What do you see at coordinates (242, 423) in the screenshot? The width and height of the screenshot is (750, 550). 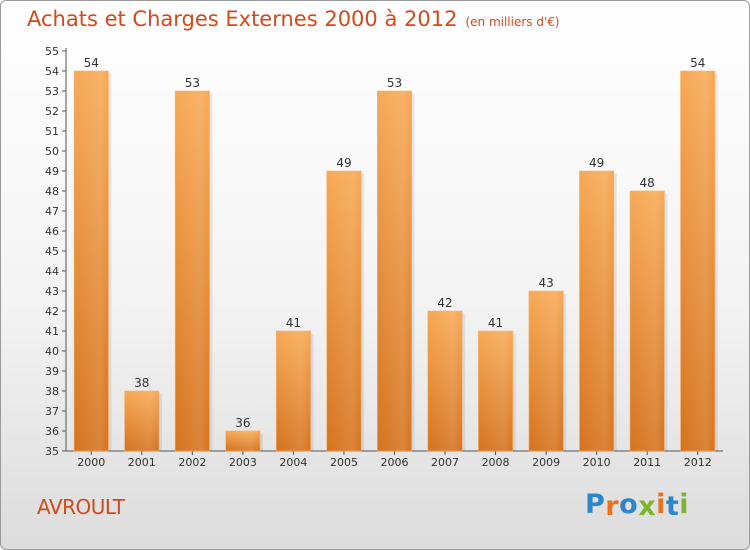 I see `value-label: 36` at bounding box center [242, 423].